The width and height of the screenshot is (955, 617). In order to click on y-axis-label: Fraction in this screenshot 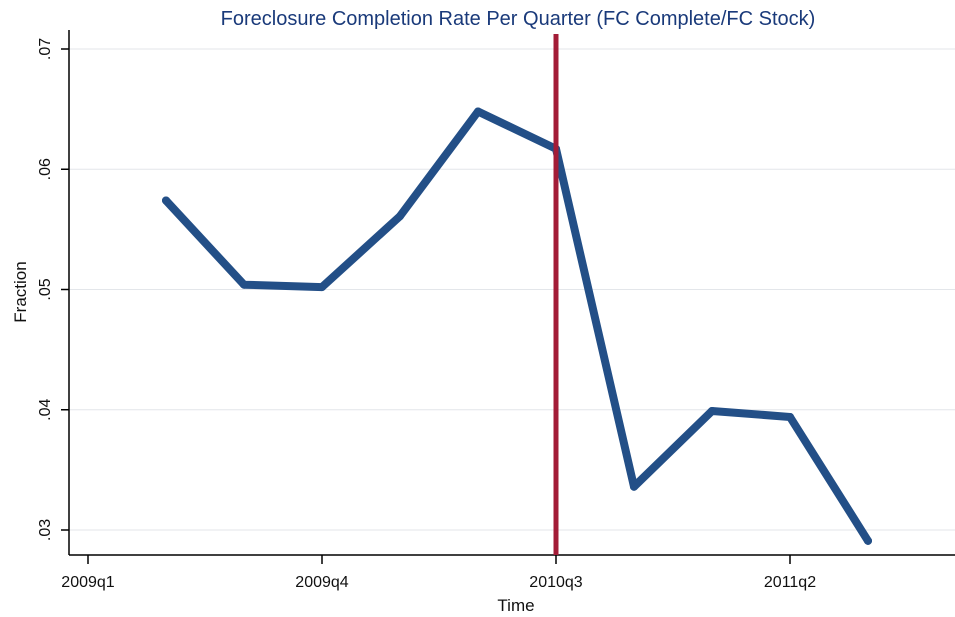, I will do `click(20, 291)`.